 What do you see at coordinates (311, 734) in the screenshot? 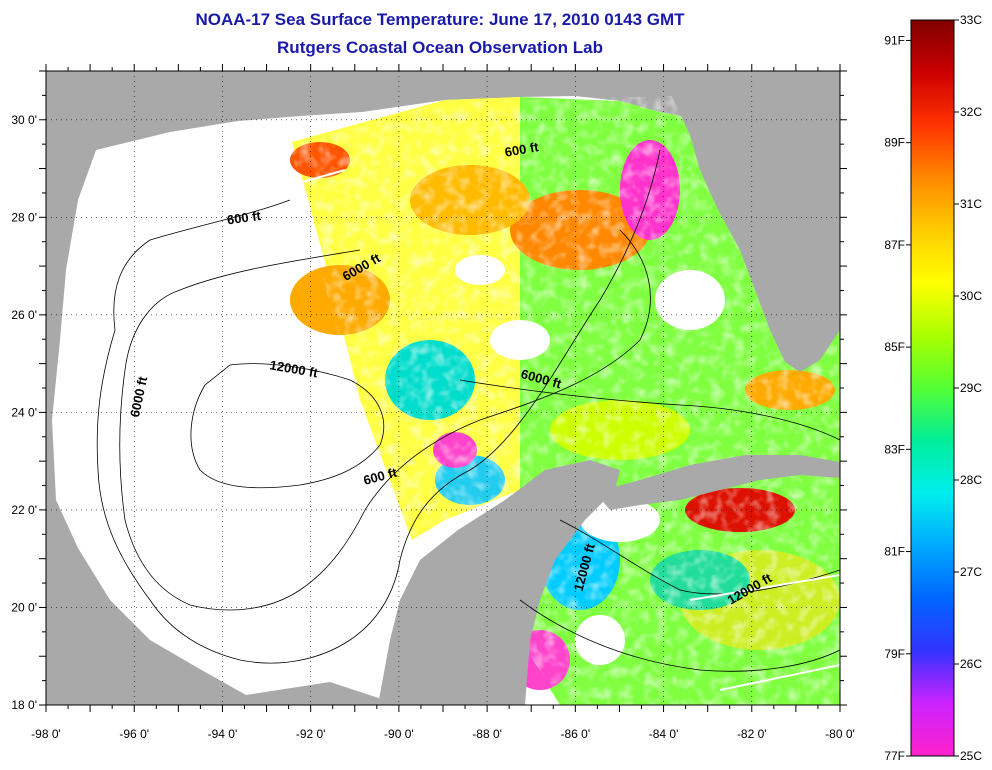
I see `lon-tick-label: -92 0'` at bounding box center [311, 734].